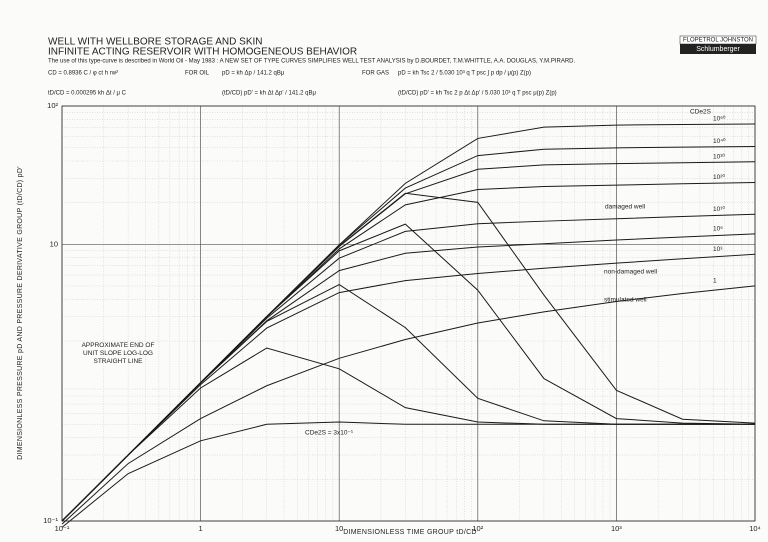  I want to click on x-tick-label: 10⁻¹, so click(62, 528).